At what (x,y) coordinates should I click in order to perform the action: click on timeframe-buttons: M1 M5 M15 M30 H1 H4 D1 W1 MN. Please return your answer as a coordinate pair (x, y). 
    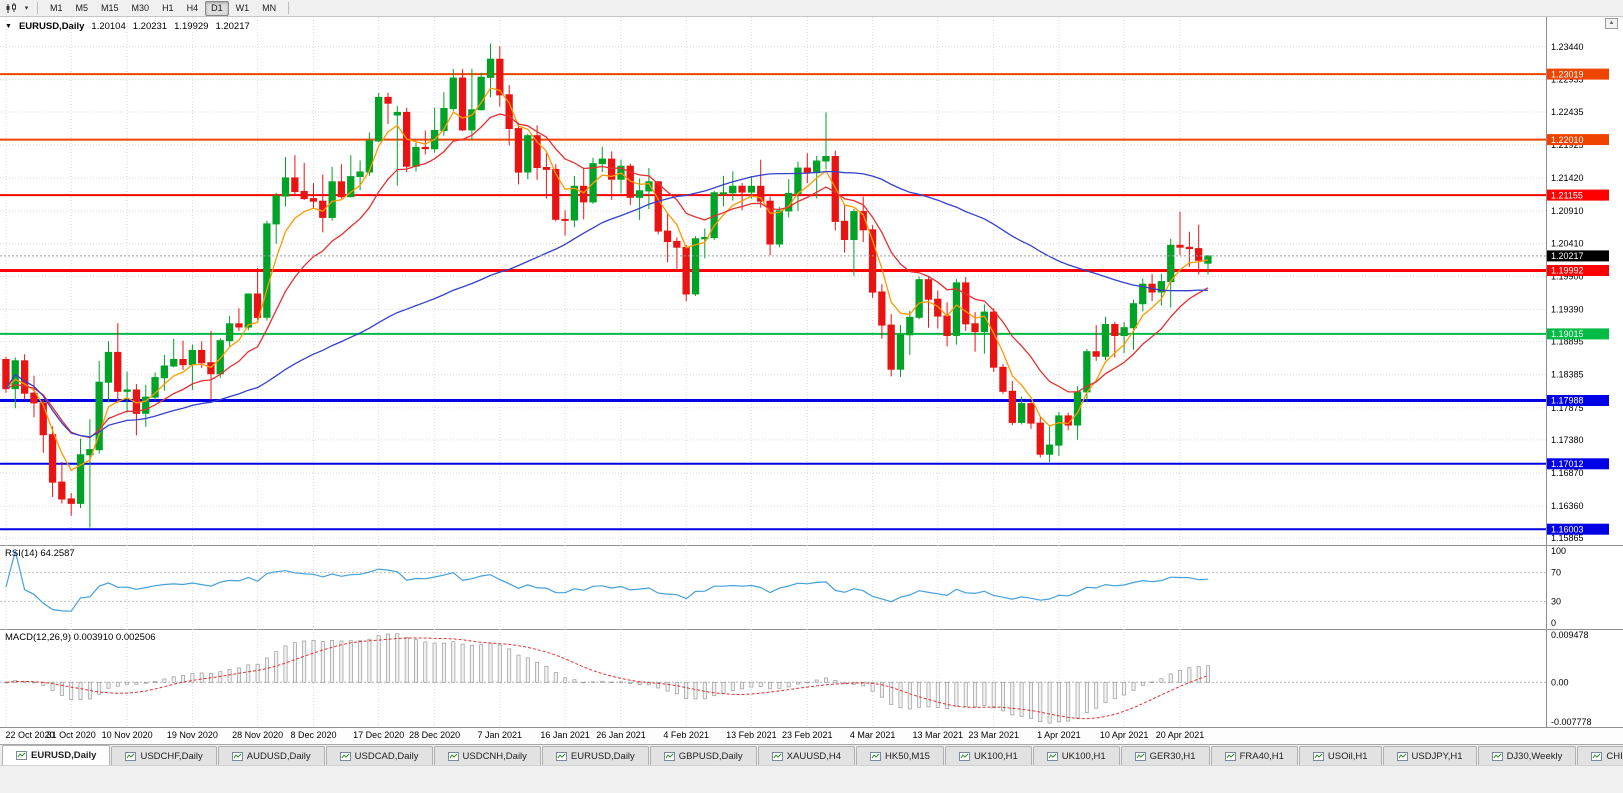
    Looking at the image, I should click on (163, 8).